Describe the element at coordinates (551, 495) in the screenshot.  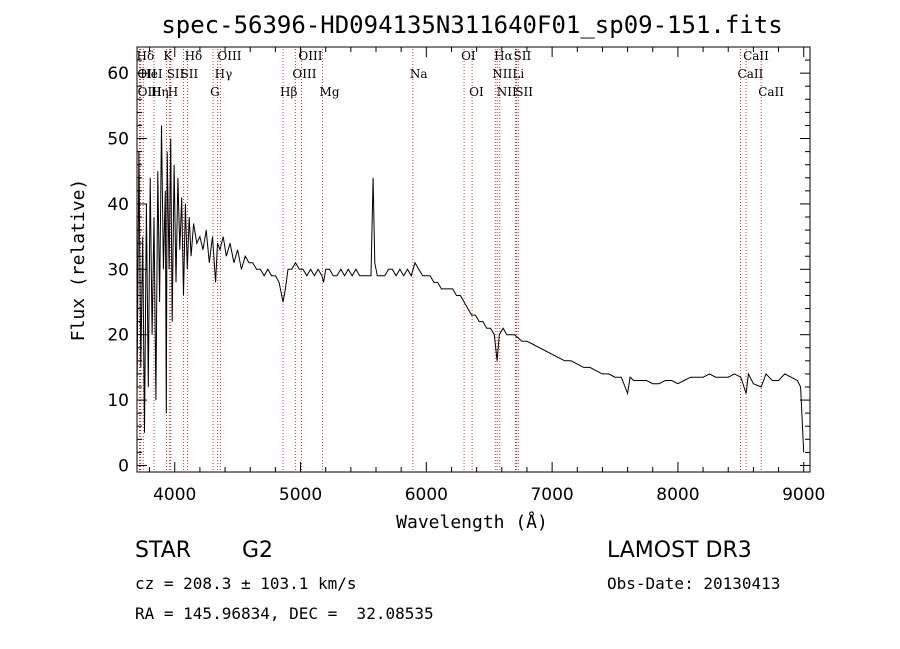
I see `x-tick-label: 7000` at that location.